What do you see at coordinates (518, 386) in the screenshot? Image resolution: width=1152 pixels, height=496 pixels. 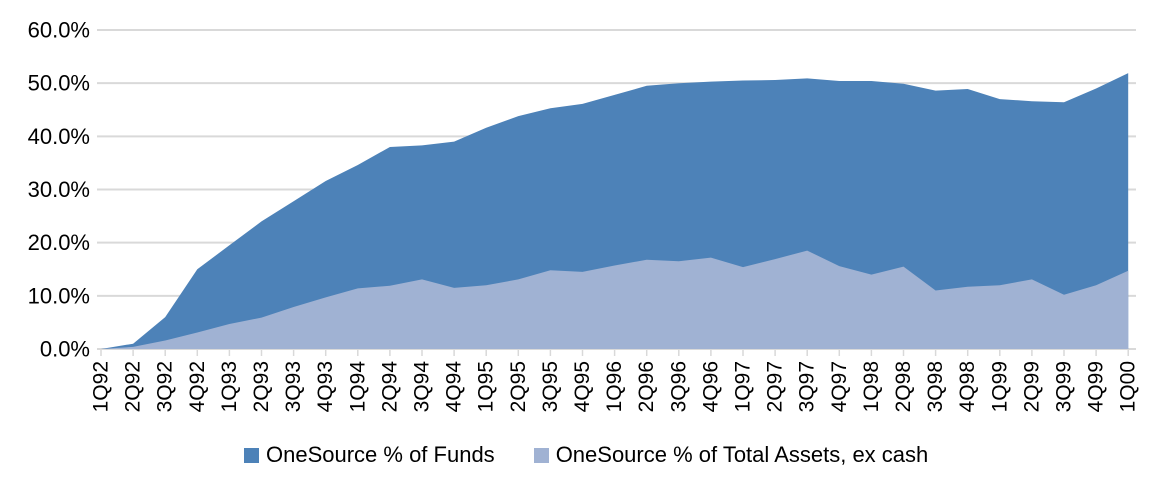 I see `x-tick-label: 2Q95` at bounding box center [518, 386].